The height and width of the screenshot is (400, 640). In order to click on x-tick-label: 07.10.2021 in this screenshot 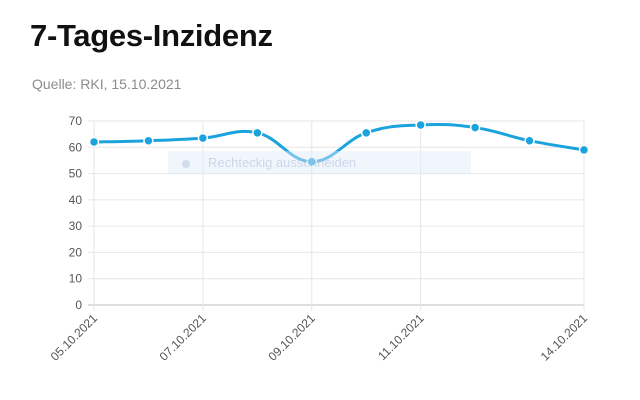, I will do `click(183, 337)`.